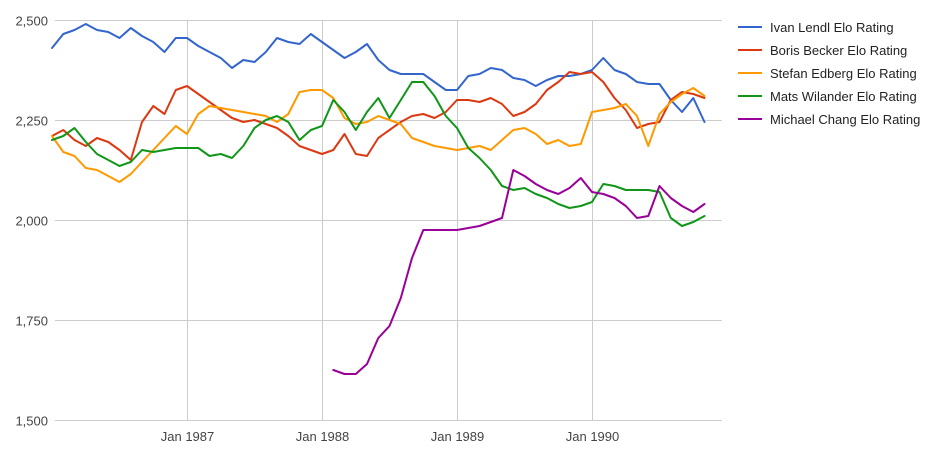 The height and width of the screenshot is (471, 951). I want to click on y-axis-tick-labels: 1,500 1,750 2,000 2,250 2,500, so click(31, 221).